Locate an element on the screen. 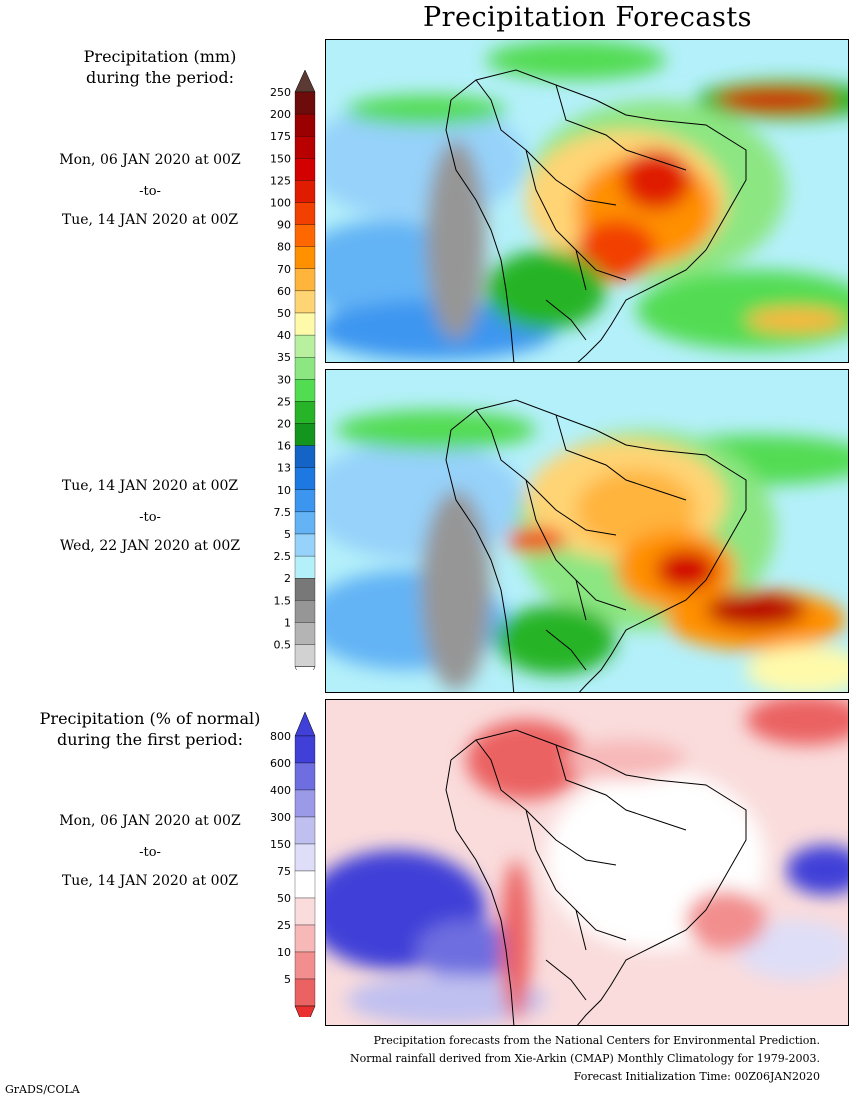 The width and height of the screenshot is (850, 1100). percent-heading-line2: during the first period: is located at coordinates (150, 739).